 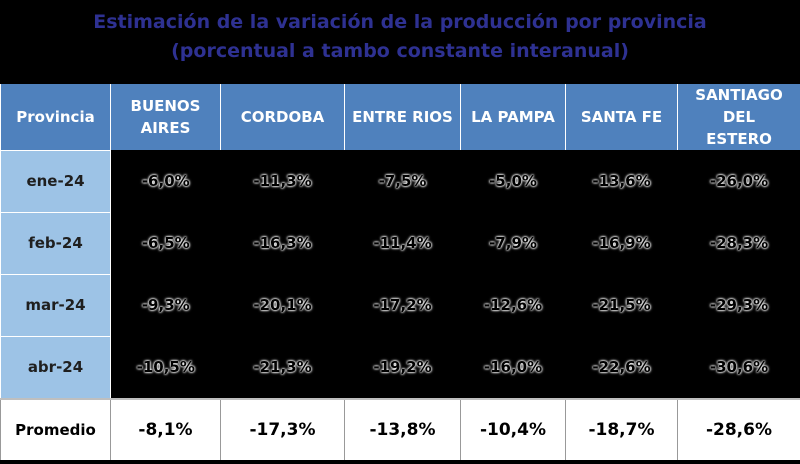 What do you see at coordinates (513, 428) in the screenshot?
I see `average-cell: -10,4%` at bounding box center [513, 428].